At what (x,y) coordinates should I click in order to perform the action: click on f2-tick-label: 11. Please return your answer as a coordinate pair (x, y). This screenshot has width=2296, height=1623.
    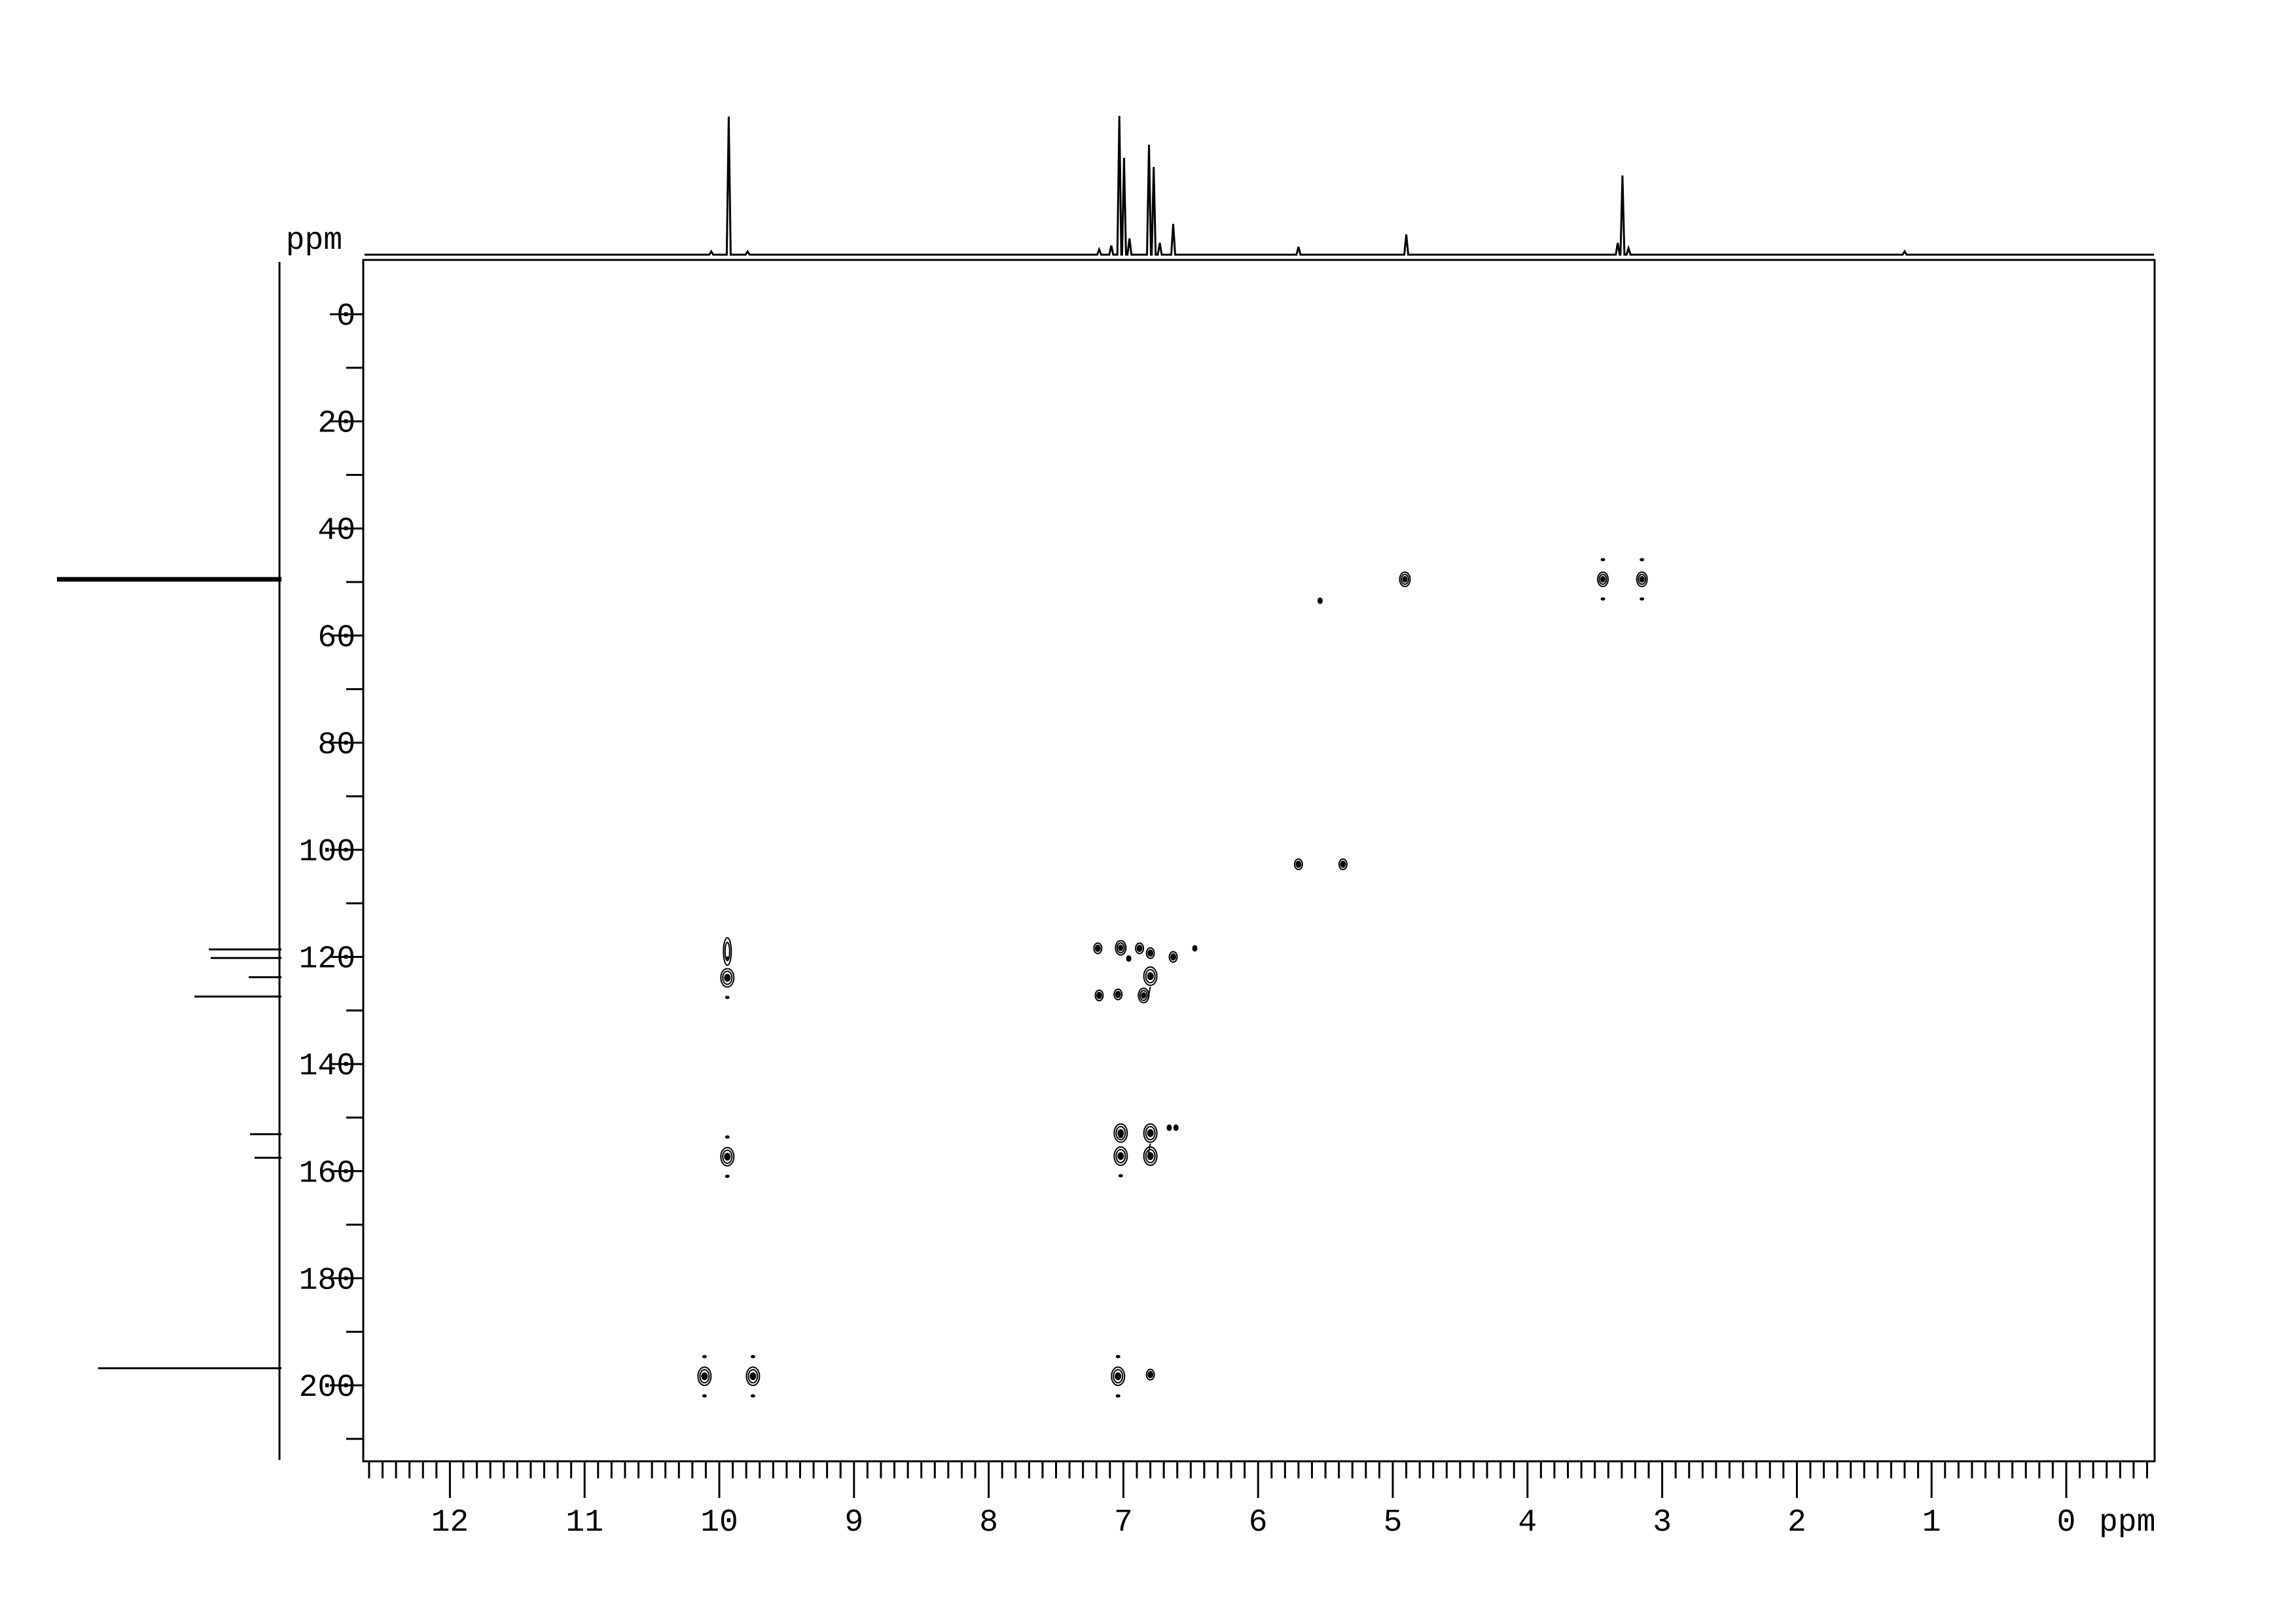
    Looking at the image, I should click on (584, 1523).